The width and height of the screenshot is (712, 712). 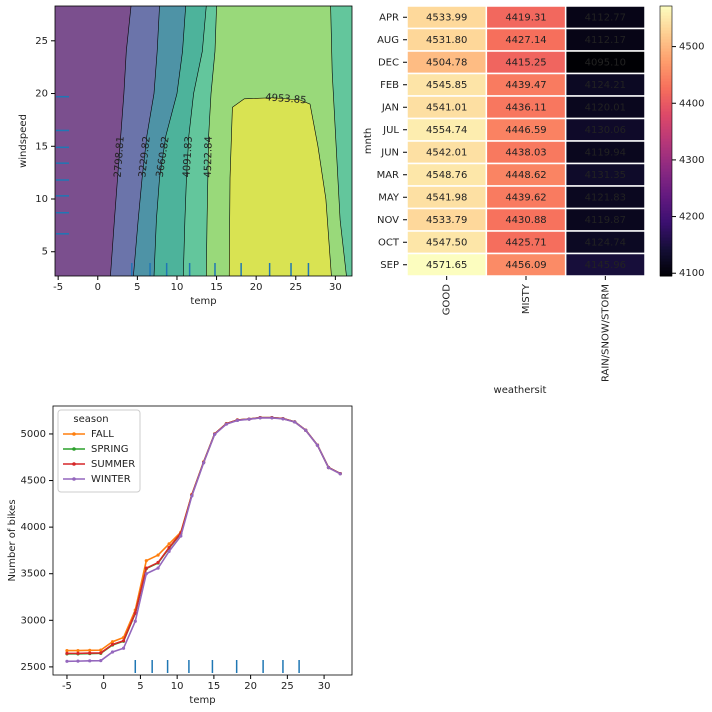 I want to click on legend-label: WINTER, so click(x=111, y=479).